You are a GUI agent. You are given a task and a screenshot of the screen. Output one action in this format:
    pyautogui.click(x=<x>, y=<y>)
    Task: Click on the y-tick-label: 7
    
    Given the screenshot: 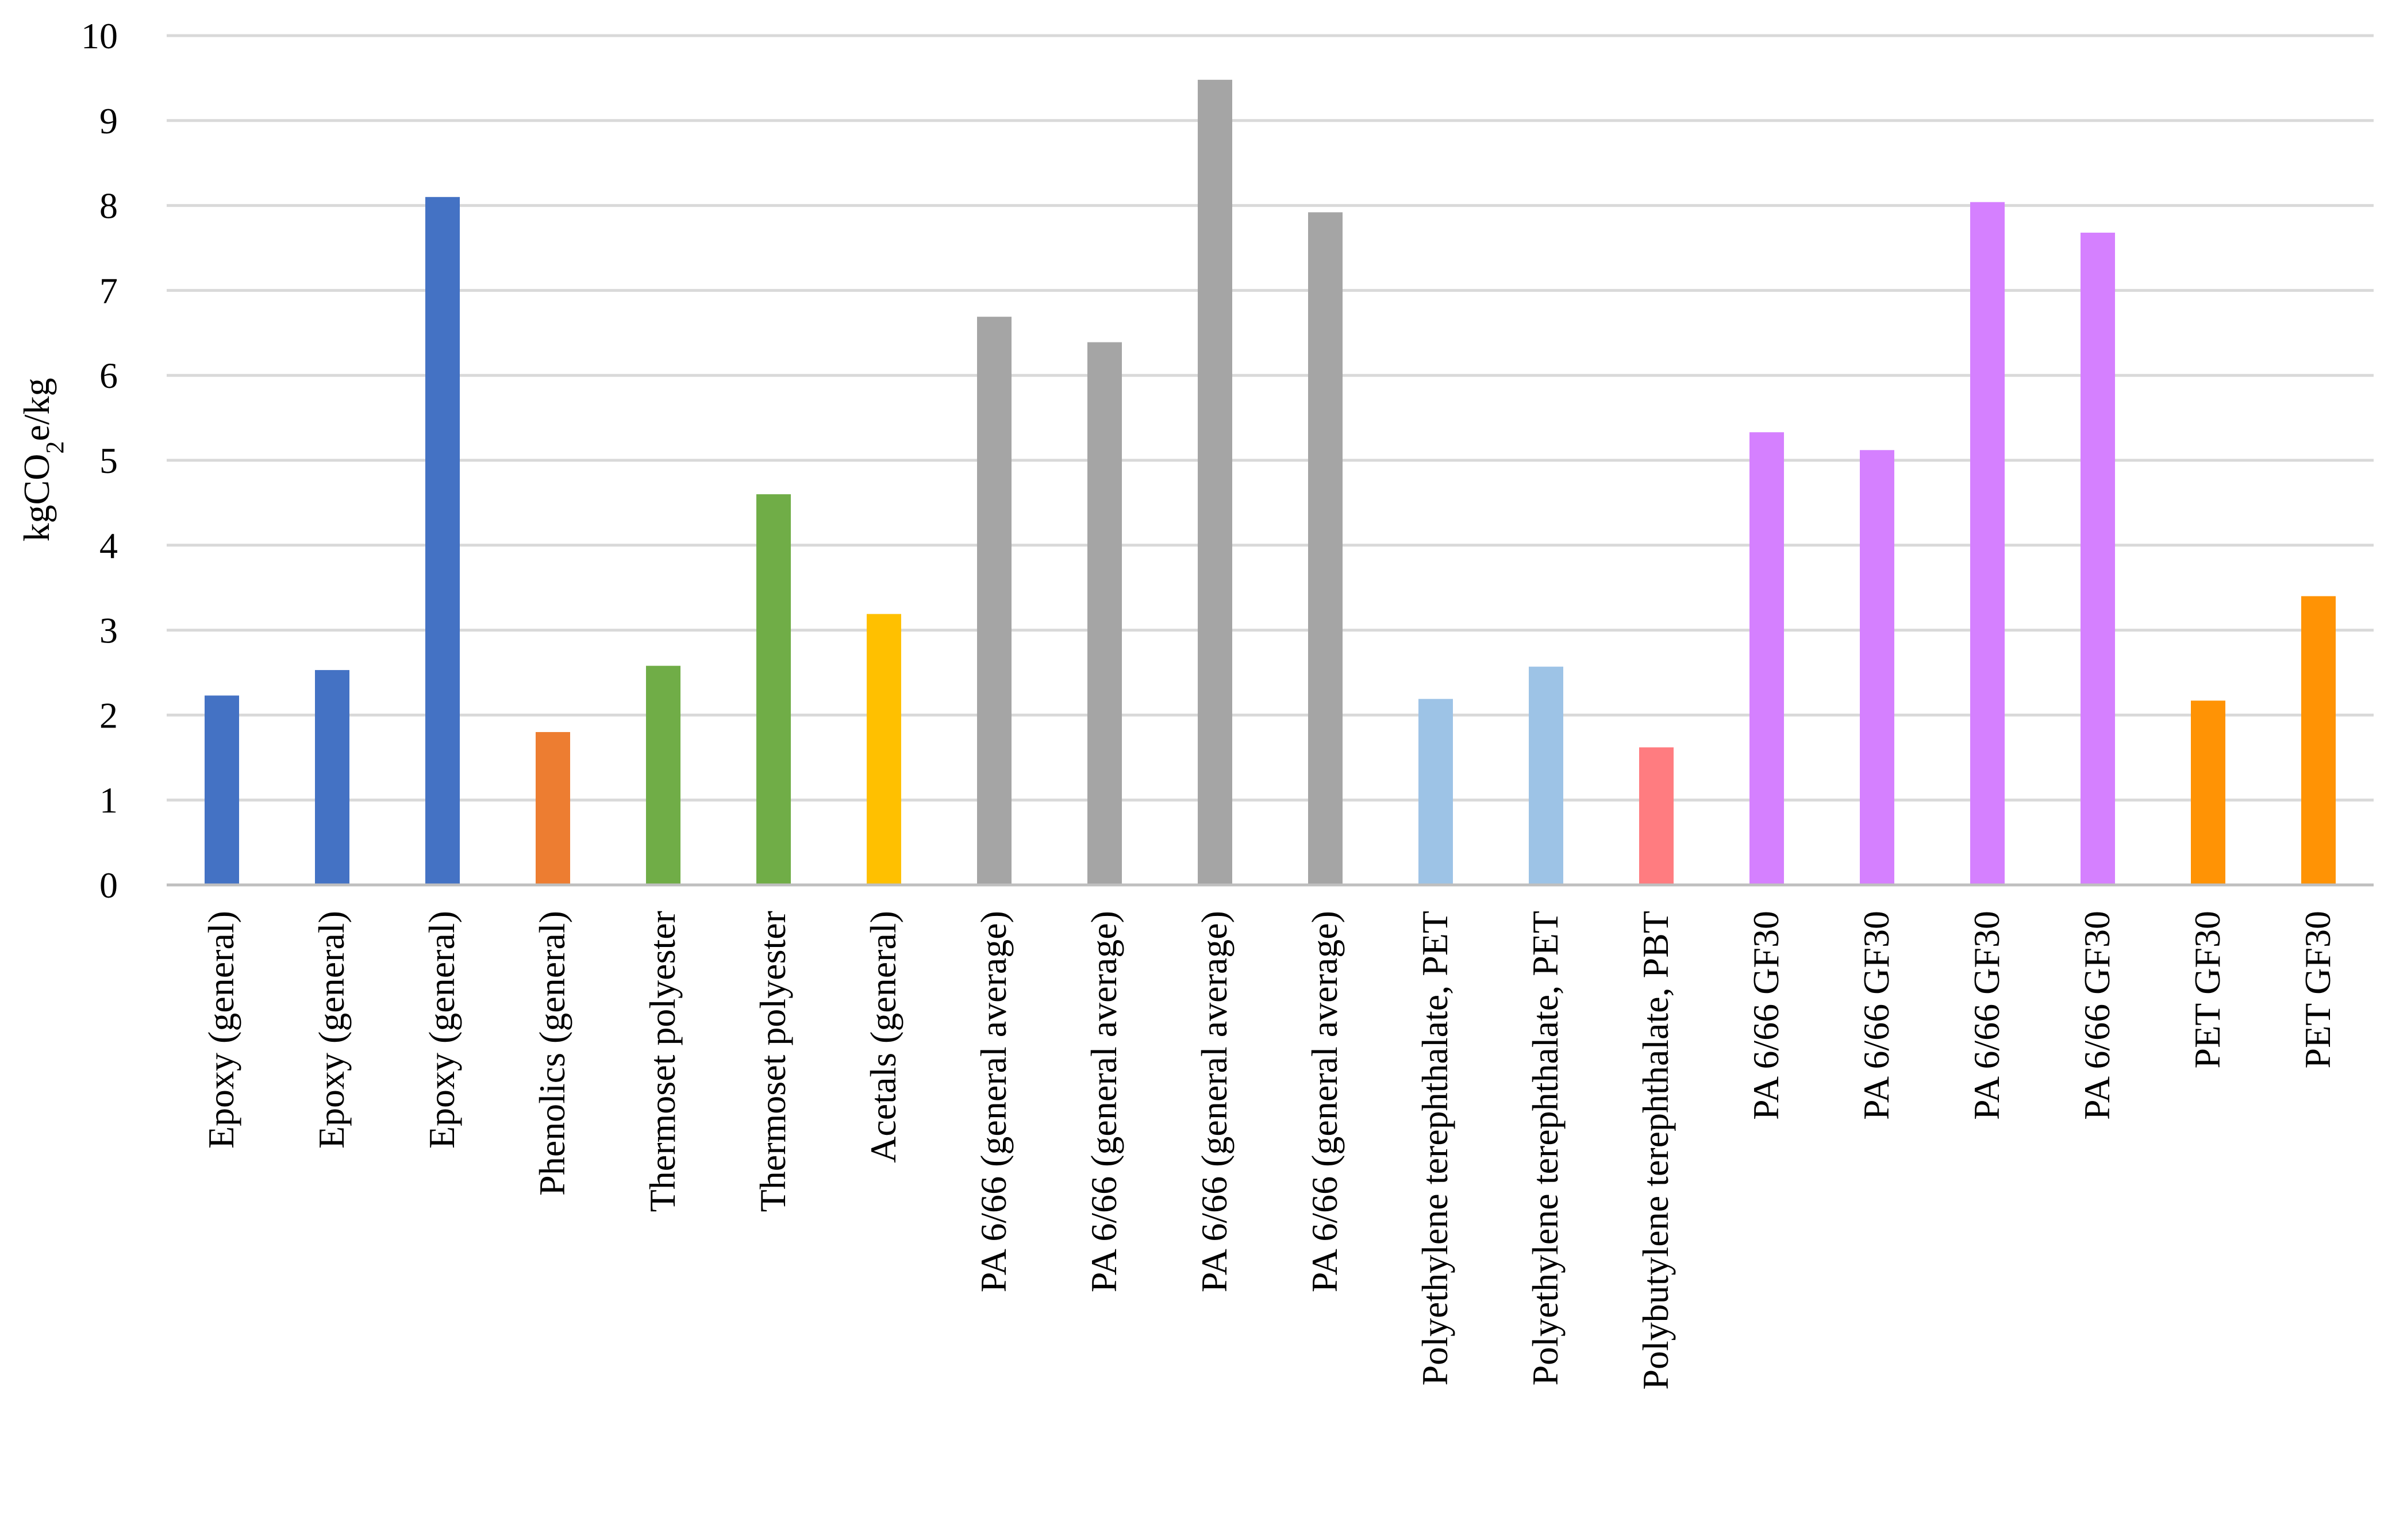 What is the action you would take?
    pyautogui.click(x=108, y=290)
    